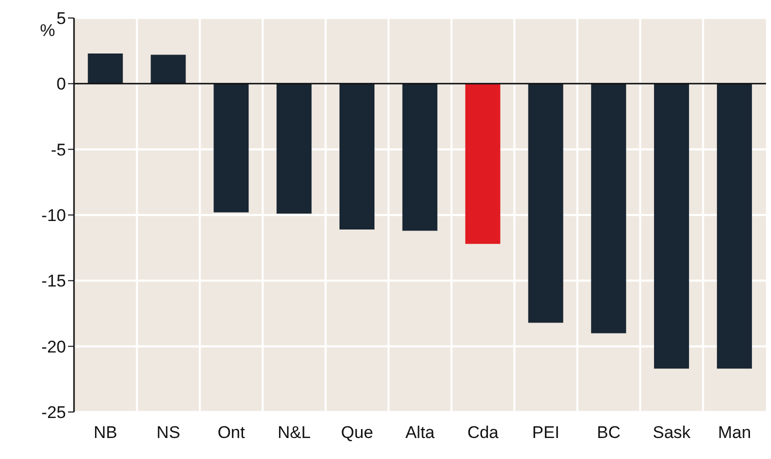 The image size is (771, 459). What do you see at coordinates (735, 432) in the screenshot?
I see `x-tick-label: Man` at bounding box center [735, 432].